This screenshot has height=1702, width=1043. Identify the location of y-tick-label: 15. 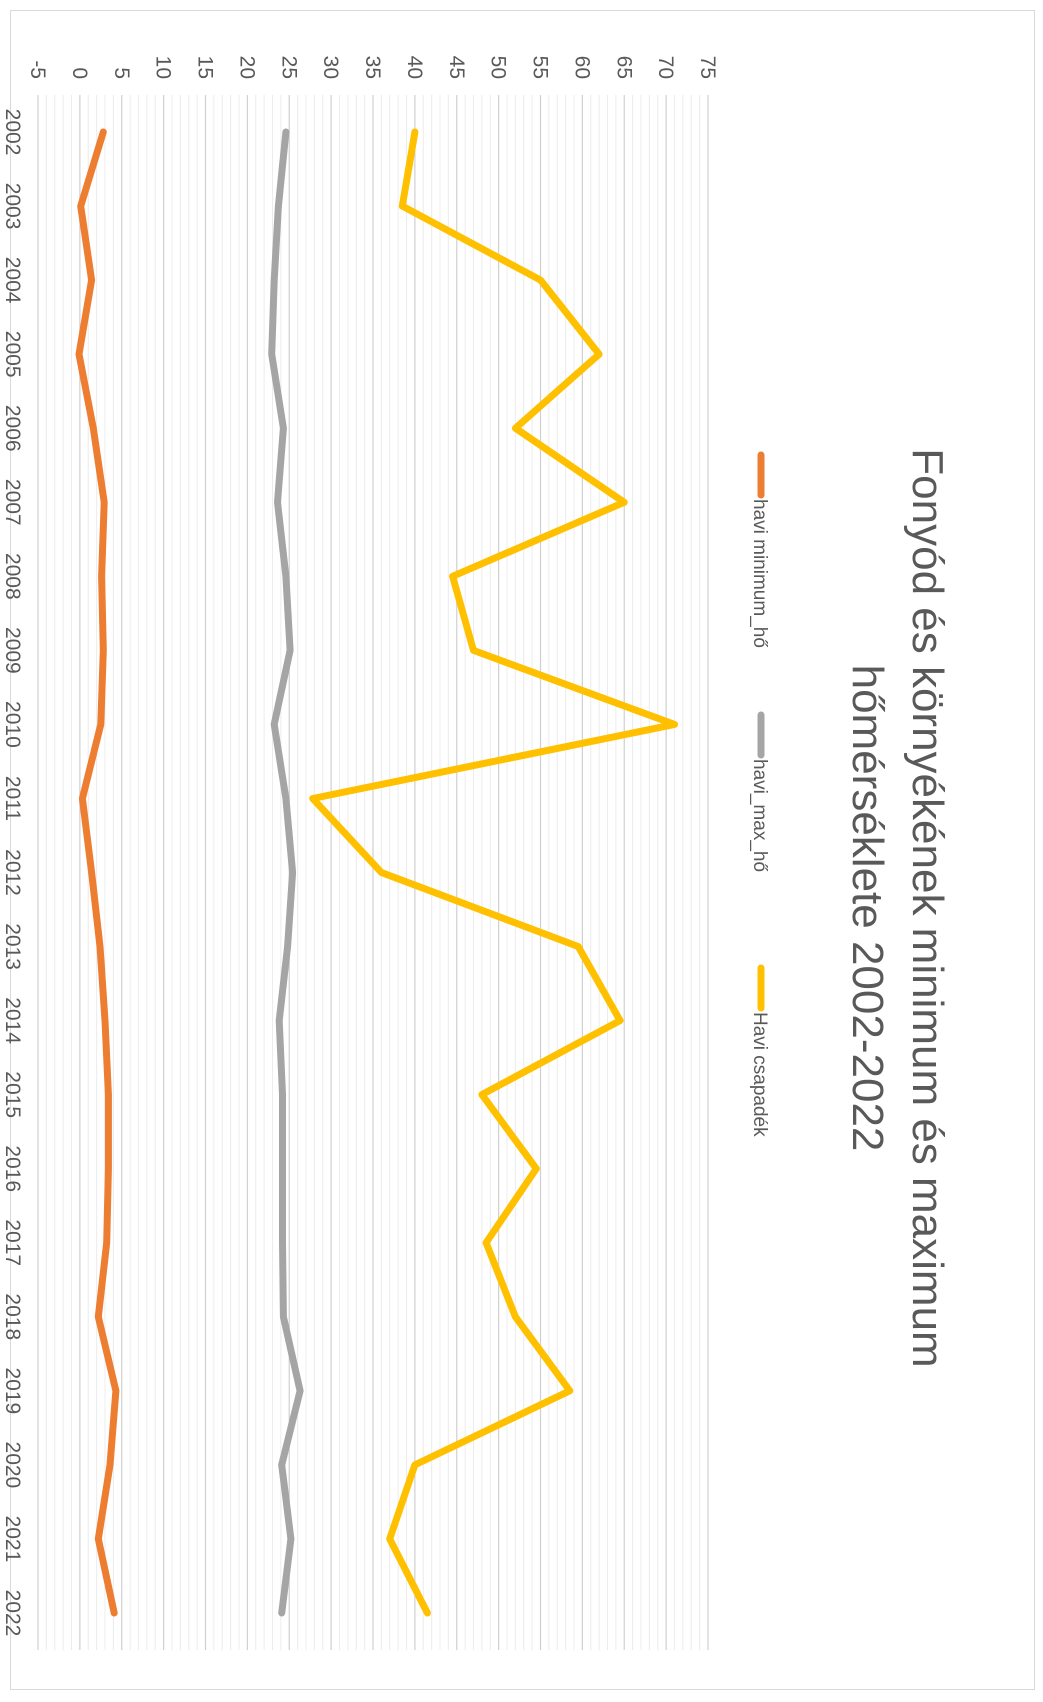
(205, 67).